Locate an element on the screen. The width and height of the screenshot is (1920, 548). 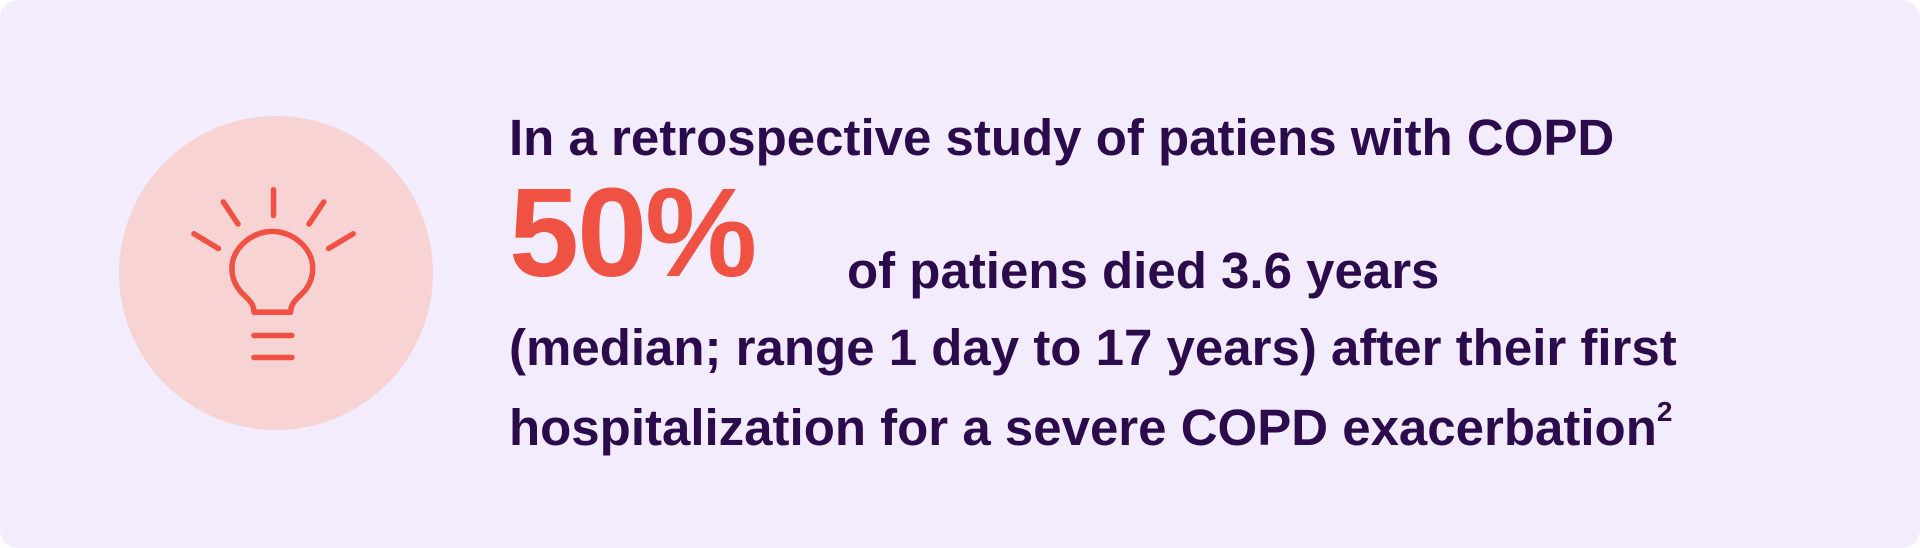
icon-circle is located at coordinates (276, 273).